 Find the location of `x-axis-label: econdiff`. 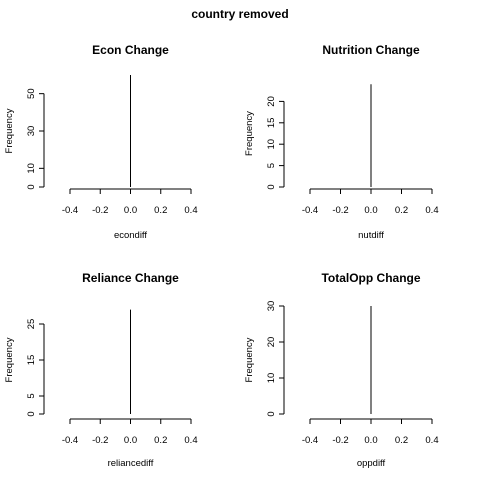

x-axis-label: econdiff is located at coordinates (130, 235).